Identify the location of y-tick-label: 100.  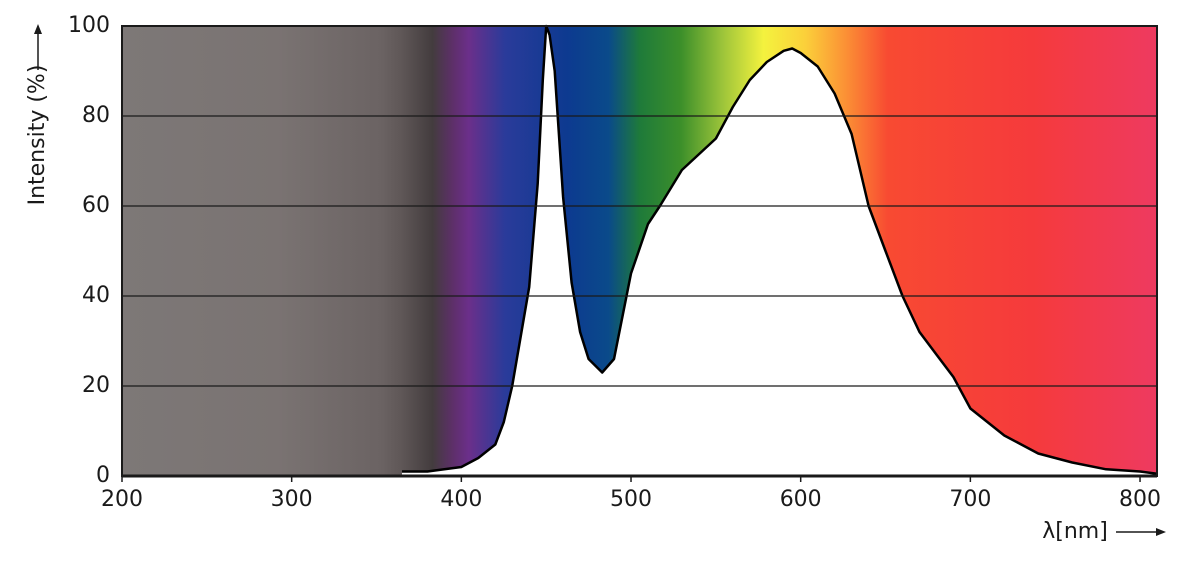
(89, 25).